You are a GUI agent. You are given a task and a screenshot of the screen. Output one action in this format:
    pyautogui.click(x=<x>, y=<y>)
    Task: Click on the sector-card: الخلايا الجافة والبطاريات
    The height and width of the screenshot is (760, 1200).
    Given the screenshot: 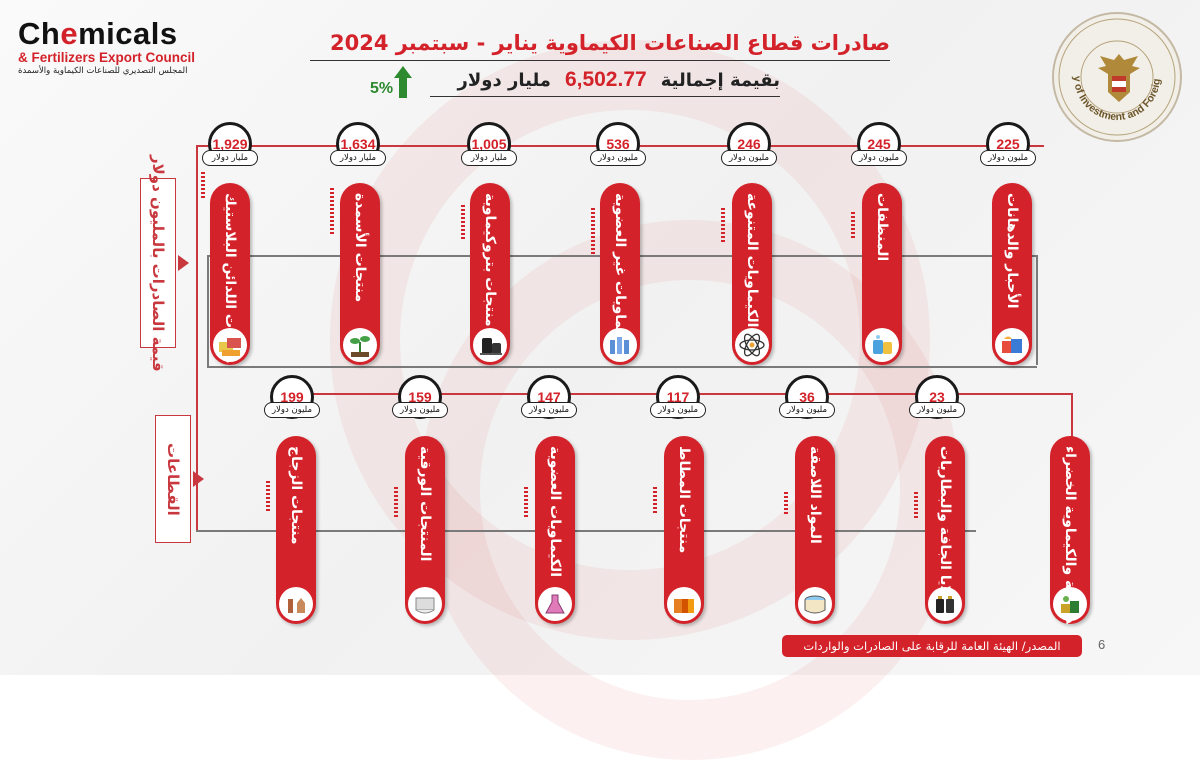 What is the action you would take?
    pyautogui.click(x=945, y=530)
    